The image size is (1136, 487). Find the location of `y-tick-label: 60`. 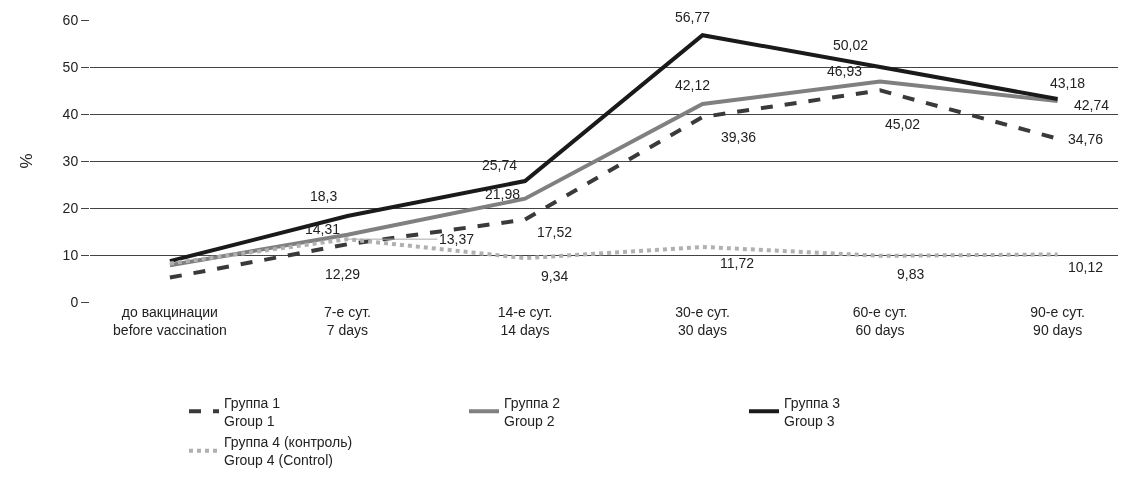

y-tick-label: 60 is located at coordinates (70, 19).